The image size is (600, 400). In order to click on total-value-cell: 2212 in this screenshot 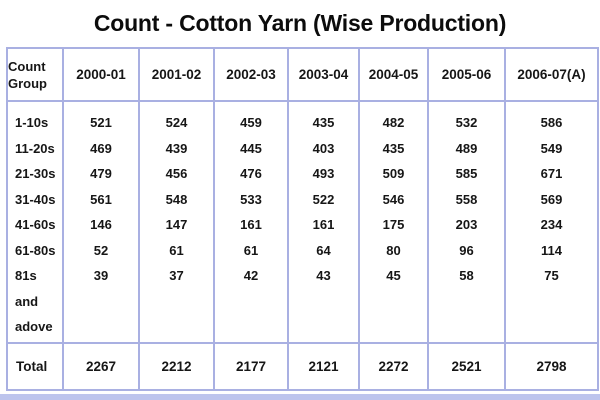, I will do `click(176, 366)`.